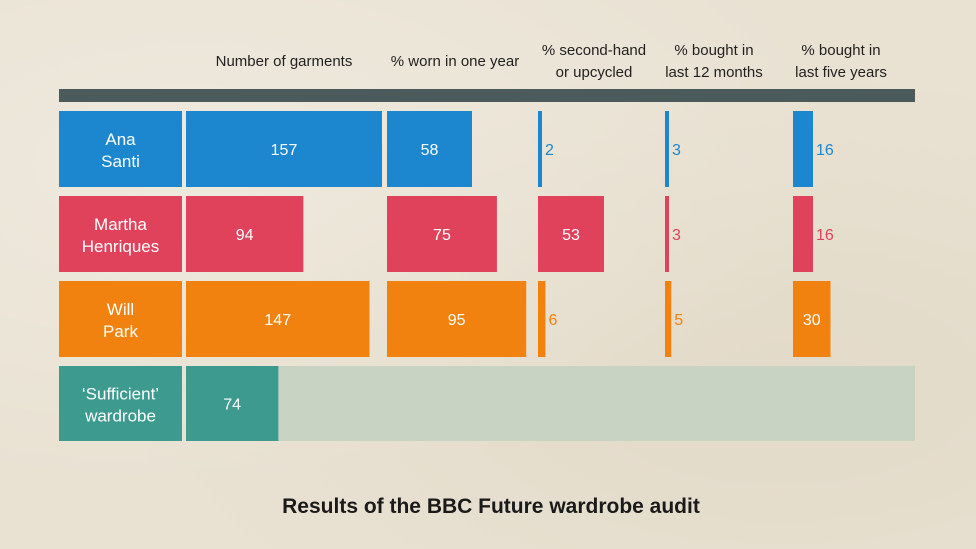 This screenshot has width=976, height=549. I want to click on column-header-3: % second-hand or upcycled, so click(594, 61).